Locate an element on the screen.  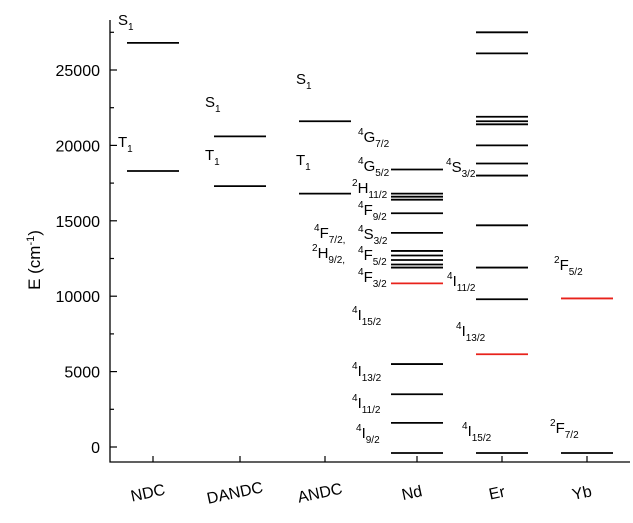
level-label-nd-4f52: 4F5/2 is located at coordinates (372, 256).